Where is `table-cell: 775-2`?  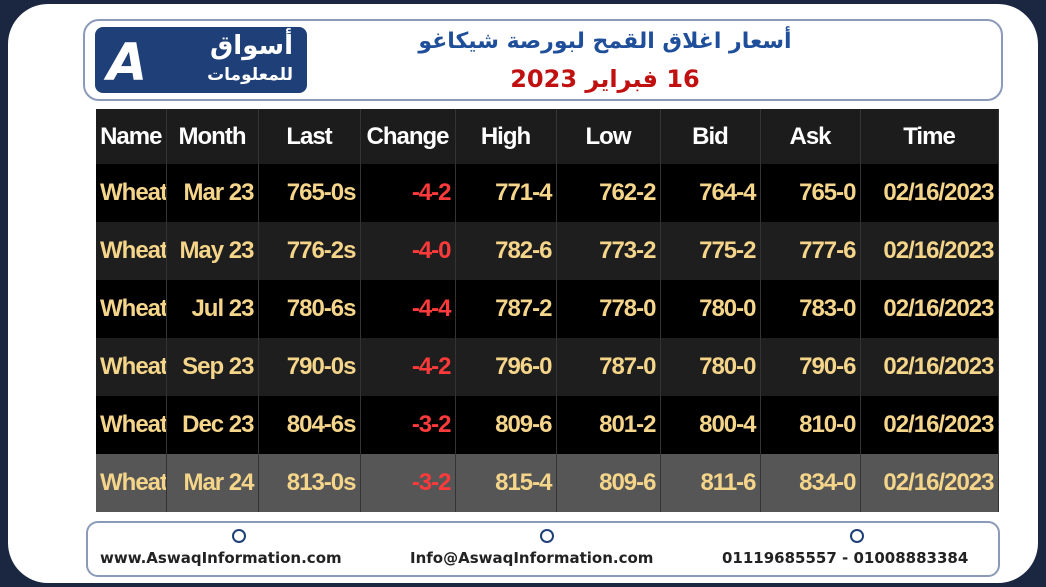 table-cell: 775-2 is located at coordinates (710, 251).